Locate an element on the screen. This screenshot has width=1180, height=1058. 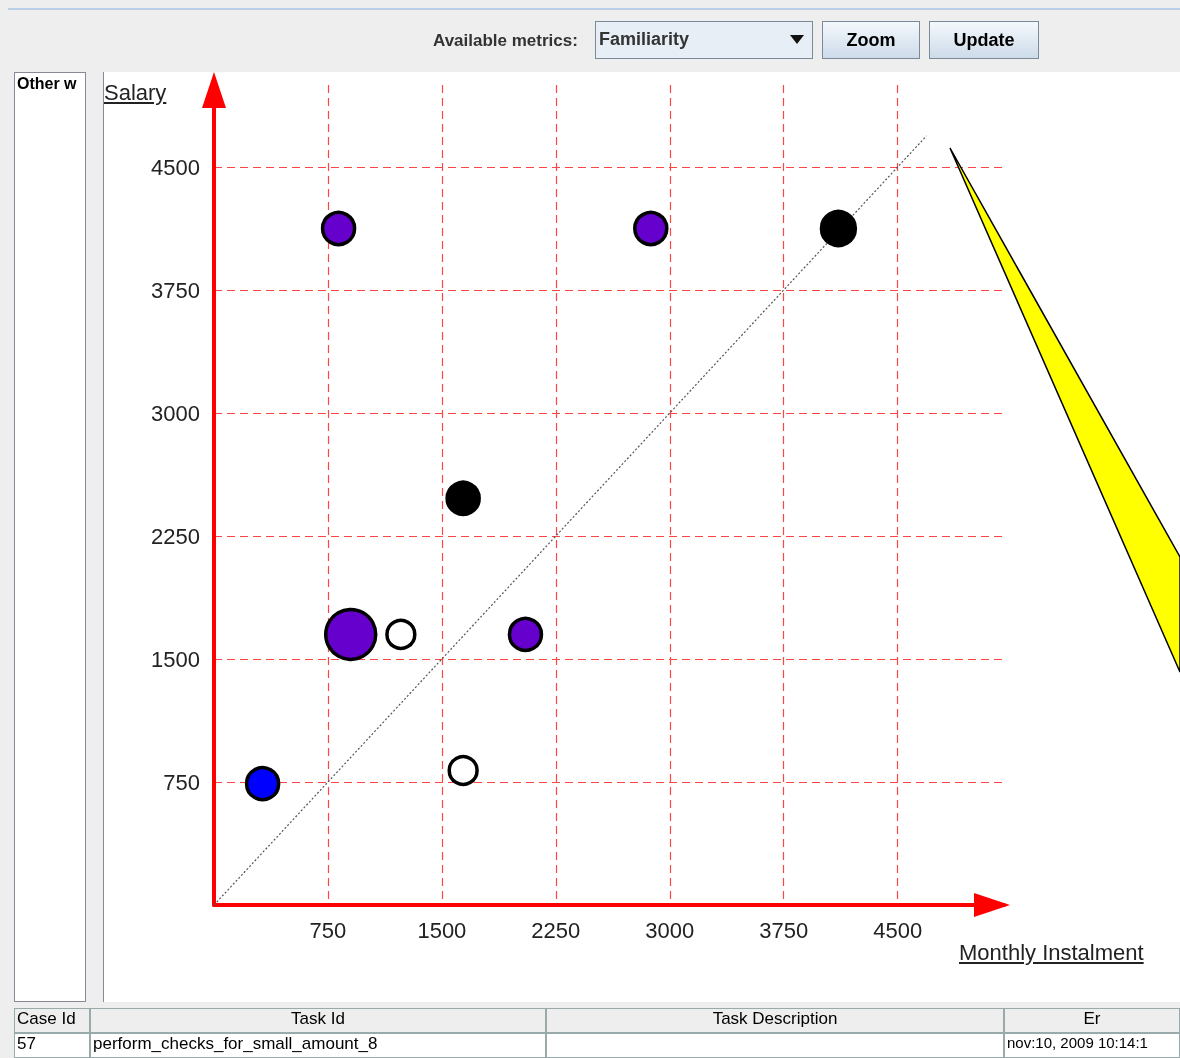
text: 57 is located at coordinates (52, 1045).